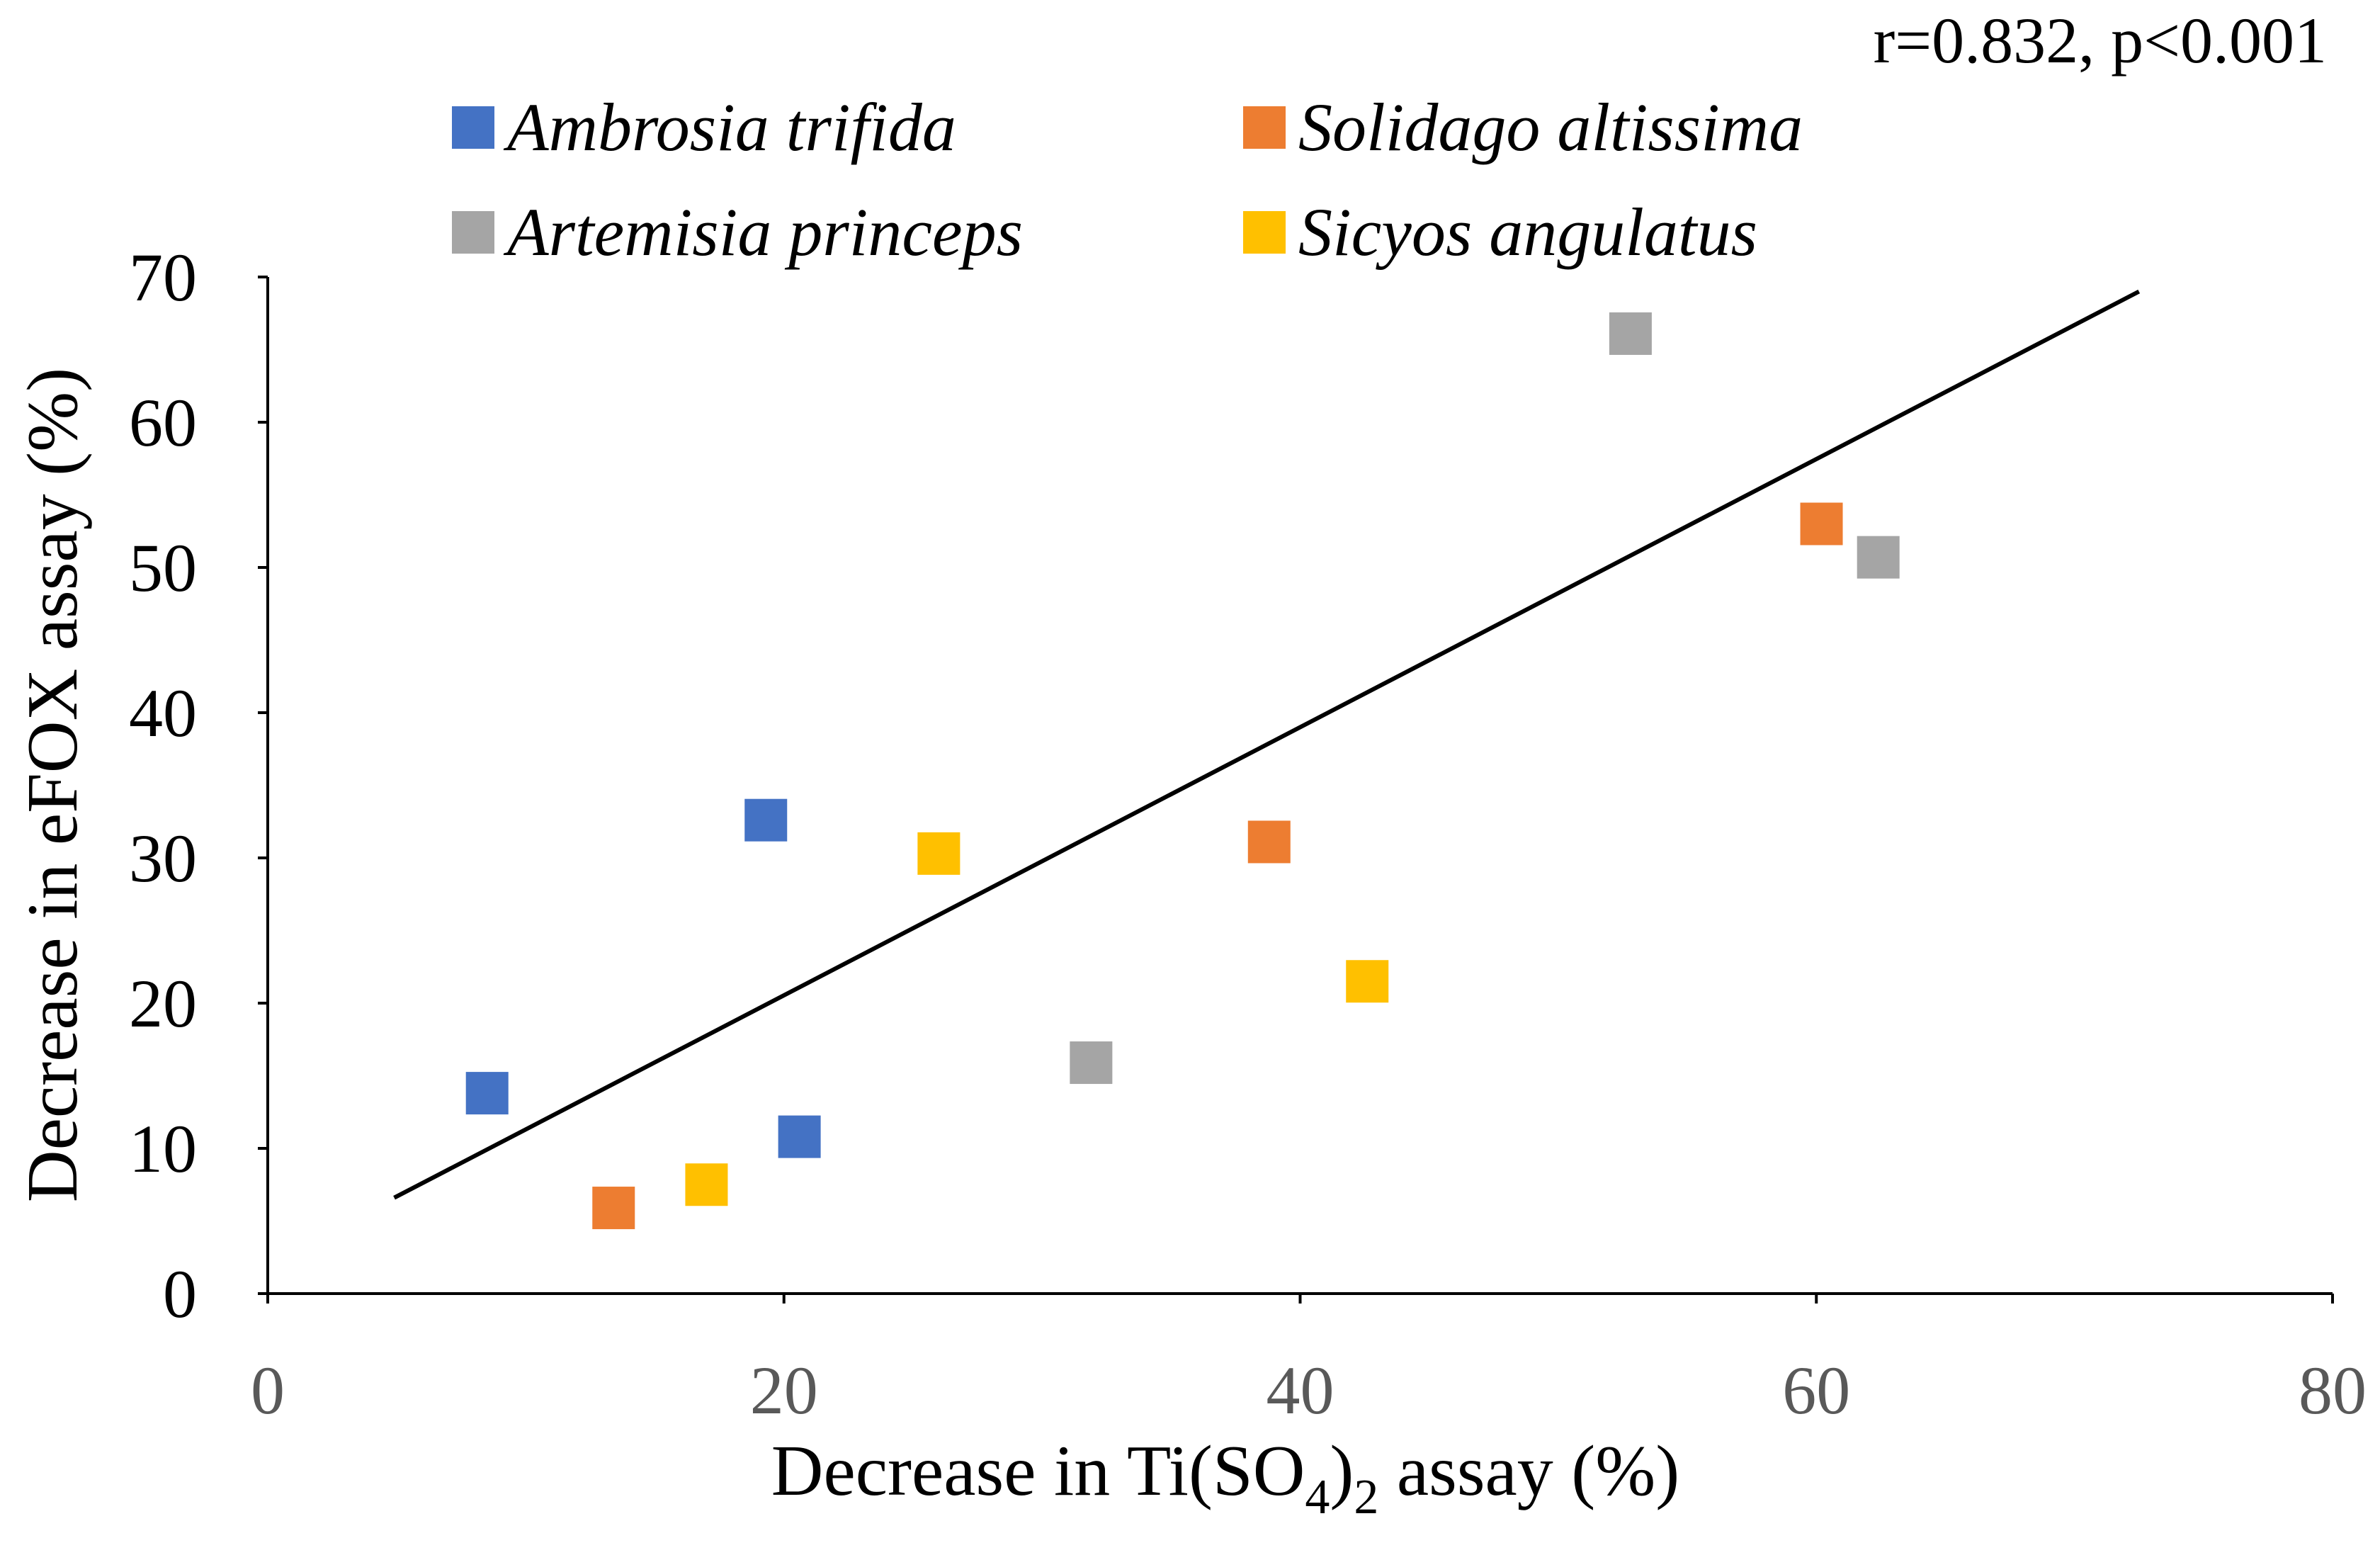  I want to click on x-tick-label: 80, so click(2333, 1390).